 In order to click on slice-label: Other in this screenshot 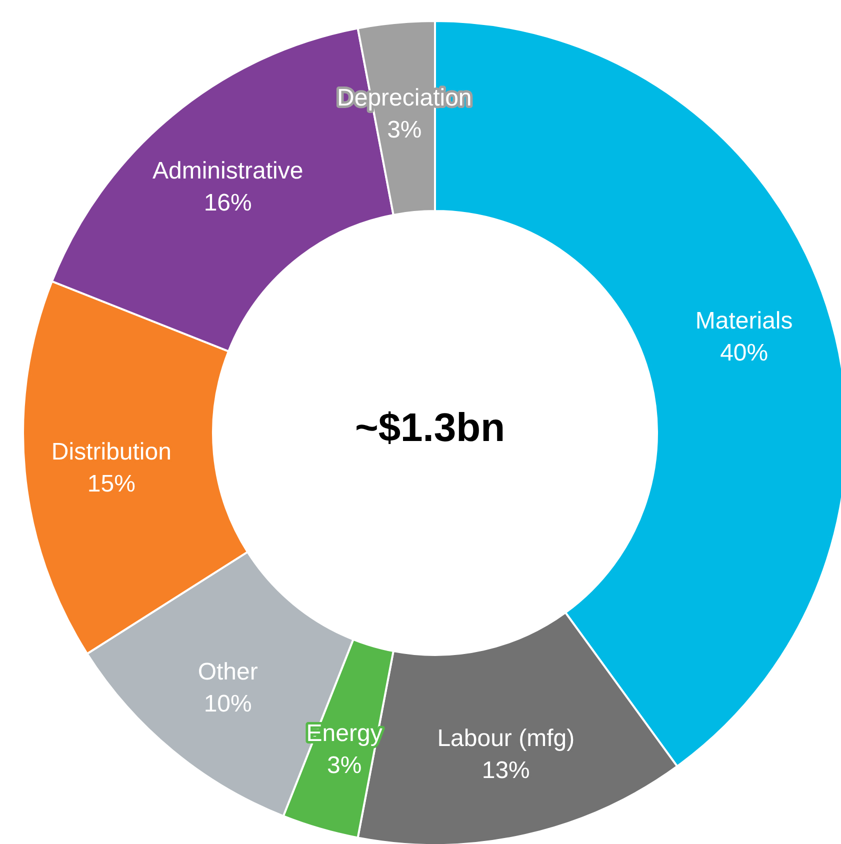, I will do `click(228, 672)`.